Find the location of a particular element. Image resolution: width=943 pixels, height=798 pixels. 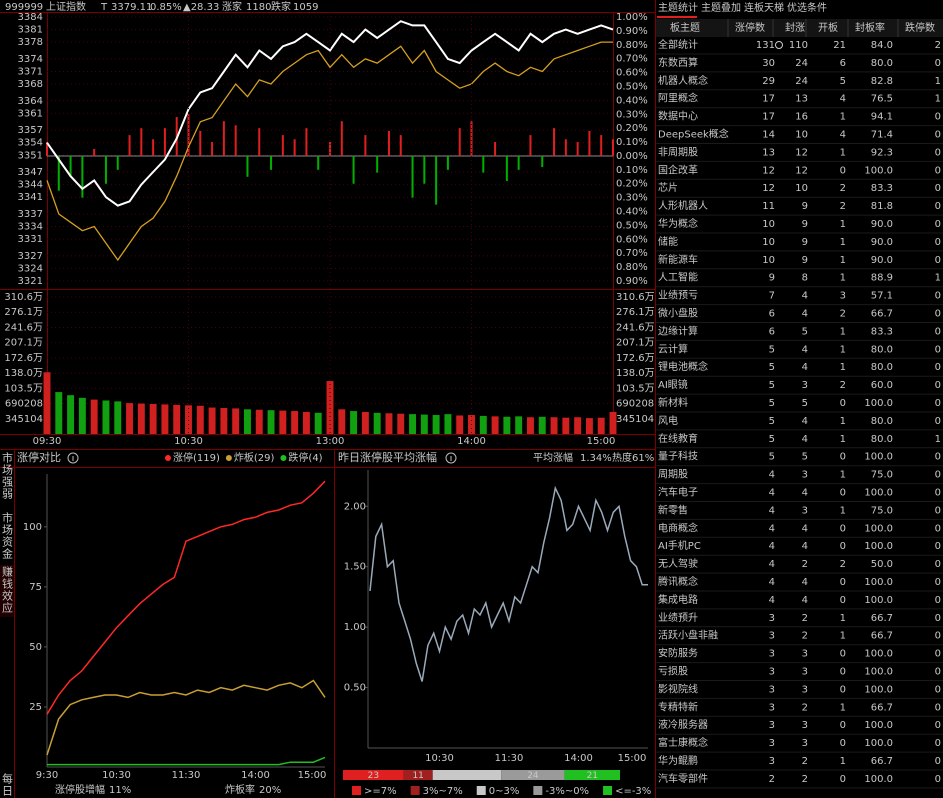

theme-name: 量子科技 is located at coordinates (678, 456).